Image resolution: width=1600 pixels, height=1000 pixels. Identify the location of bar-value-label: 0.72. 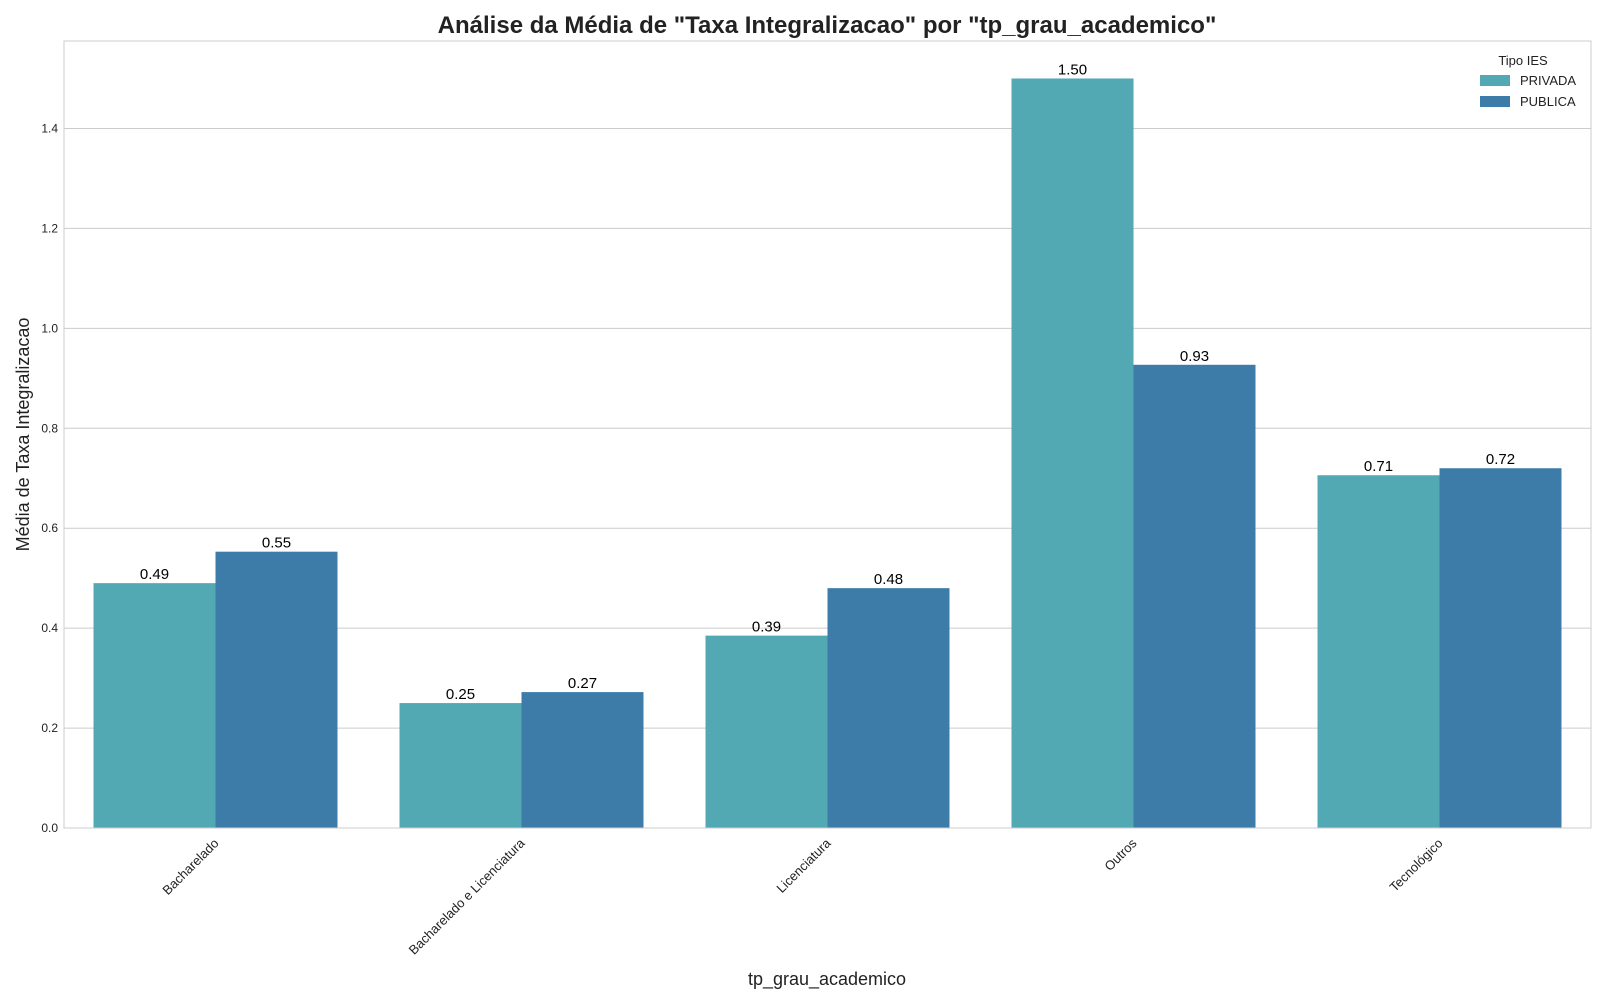
(1500, 459).